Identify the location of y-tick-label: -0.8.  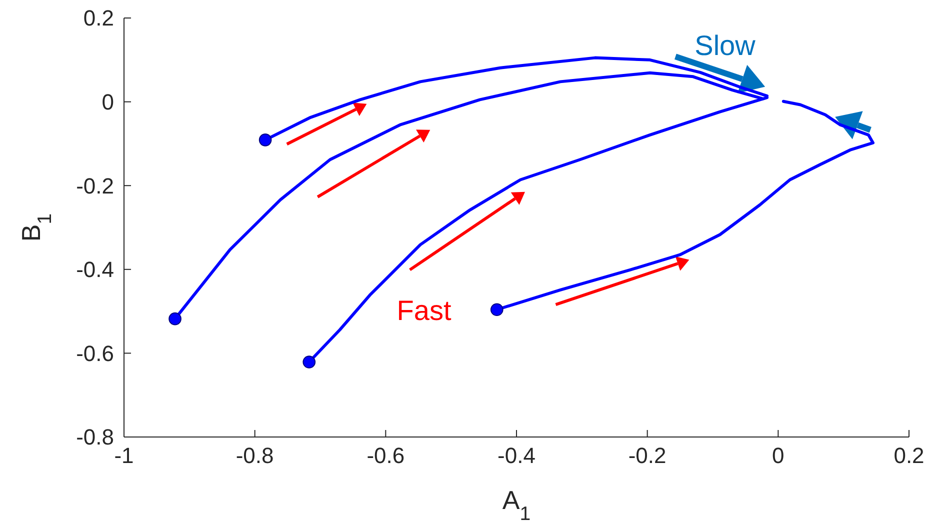
(95, 437).